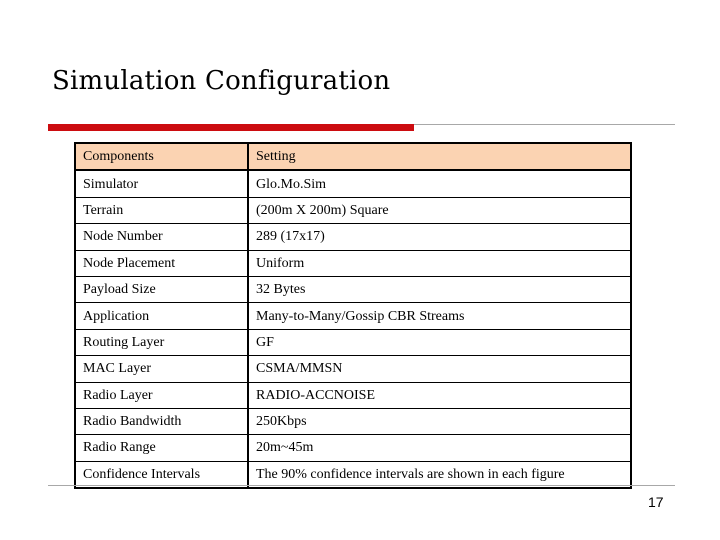  I want to click on header-components: Components, so click(161, 157).